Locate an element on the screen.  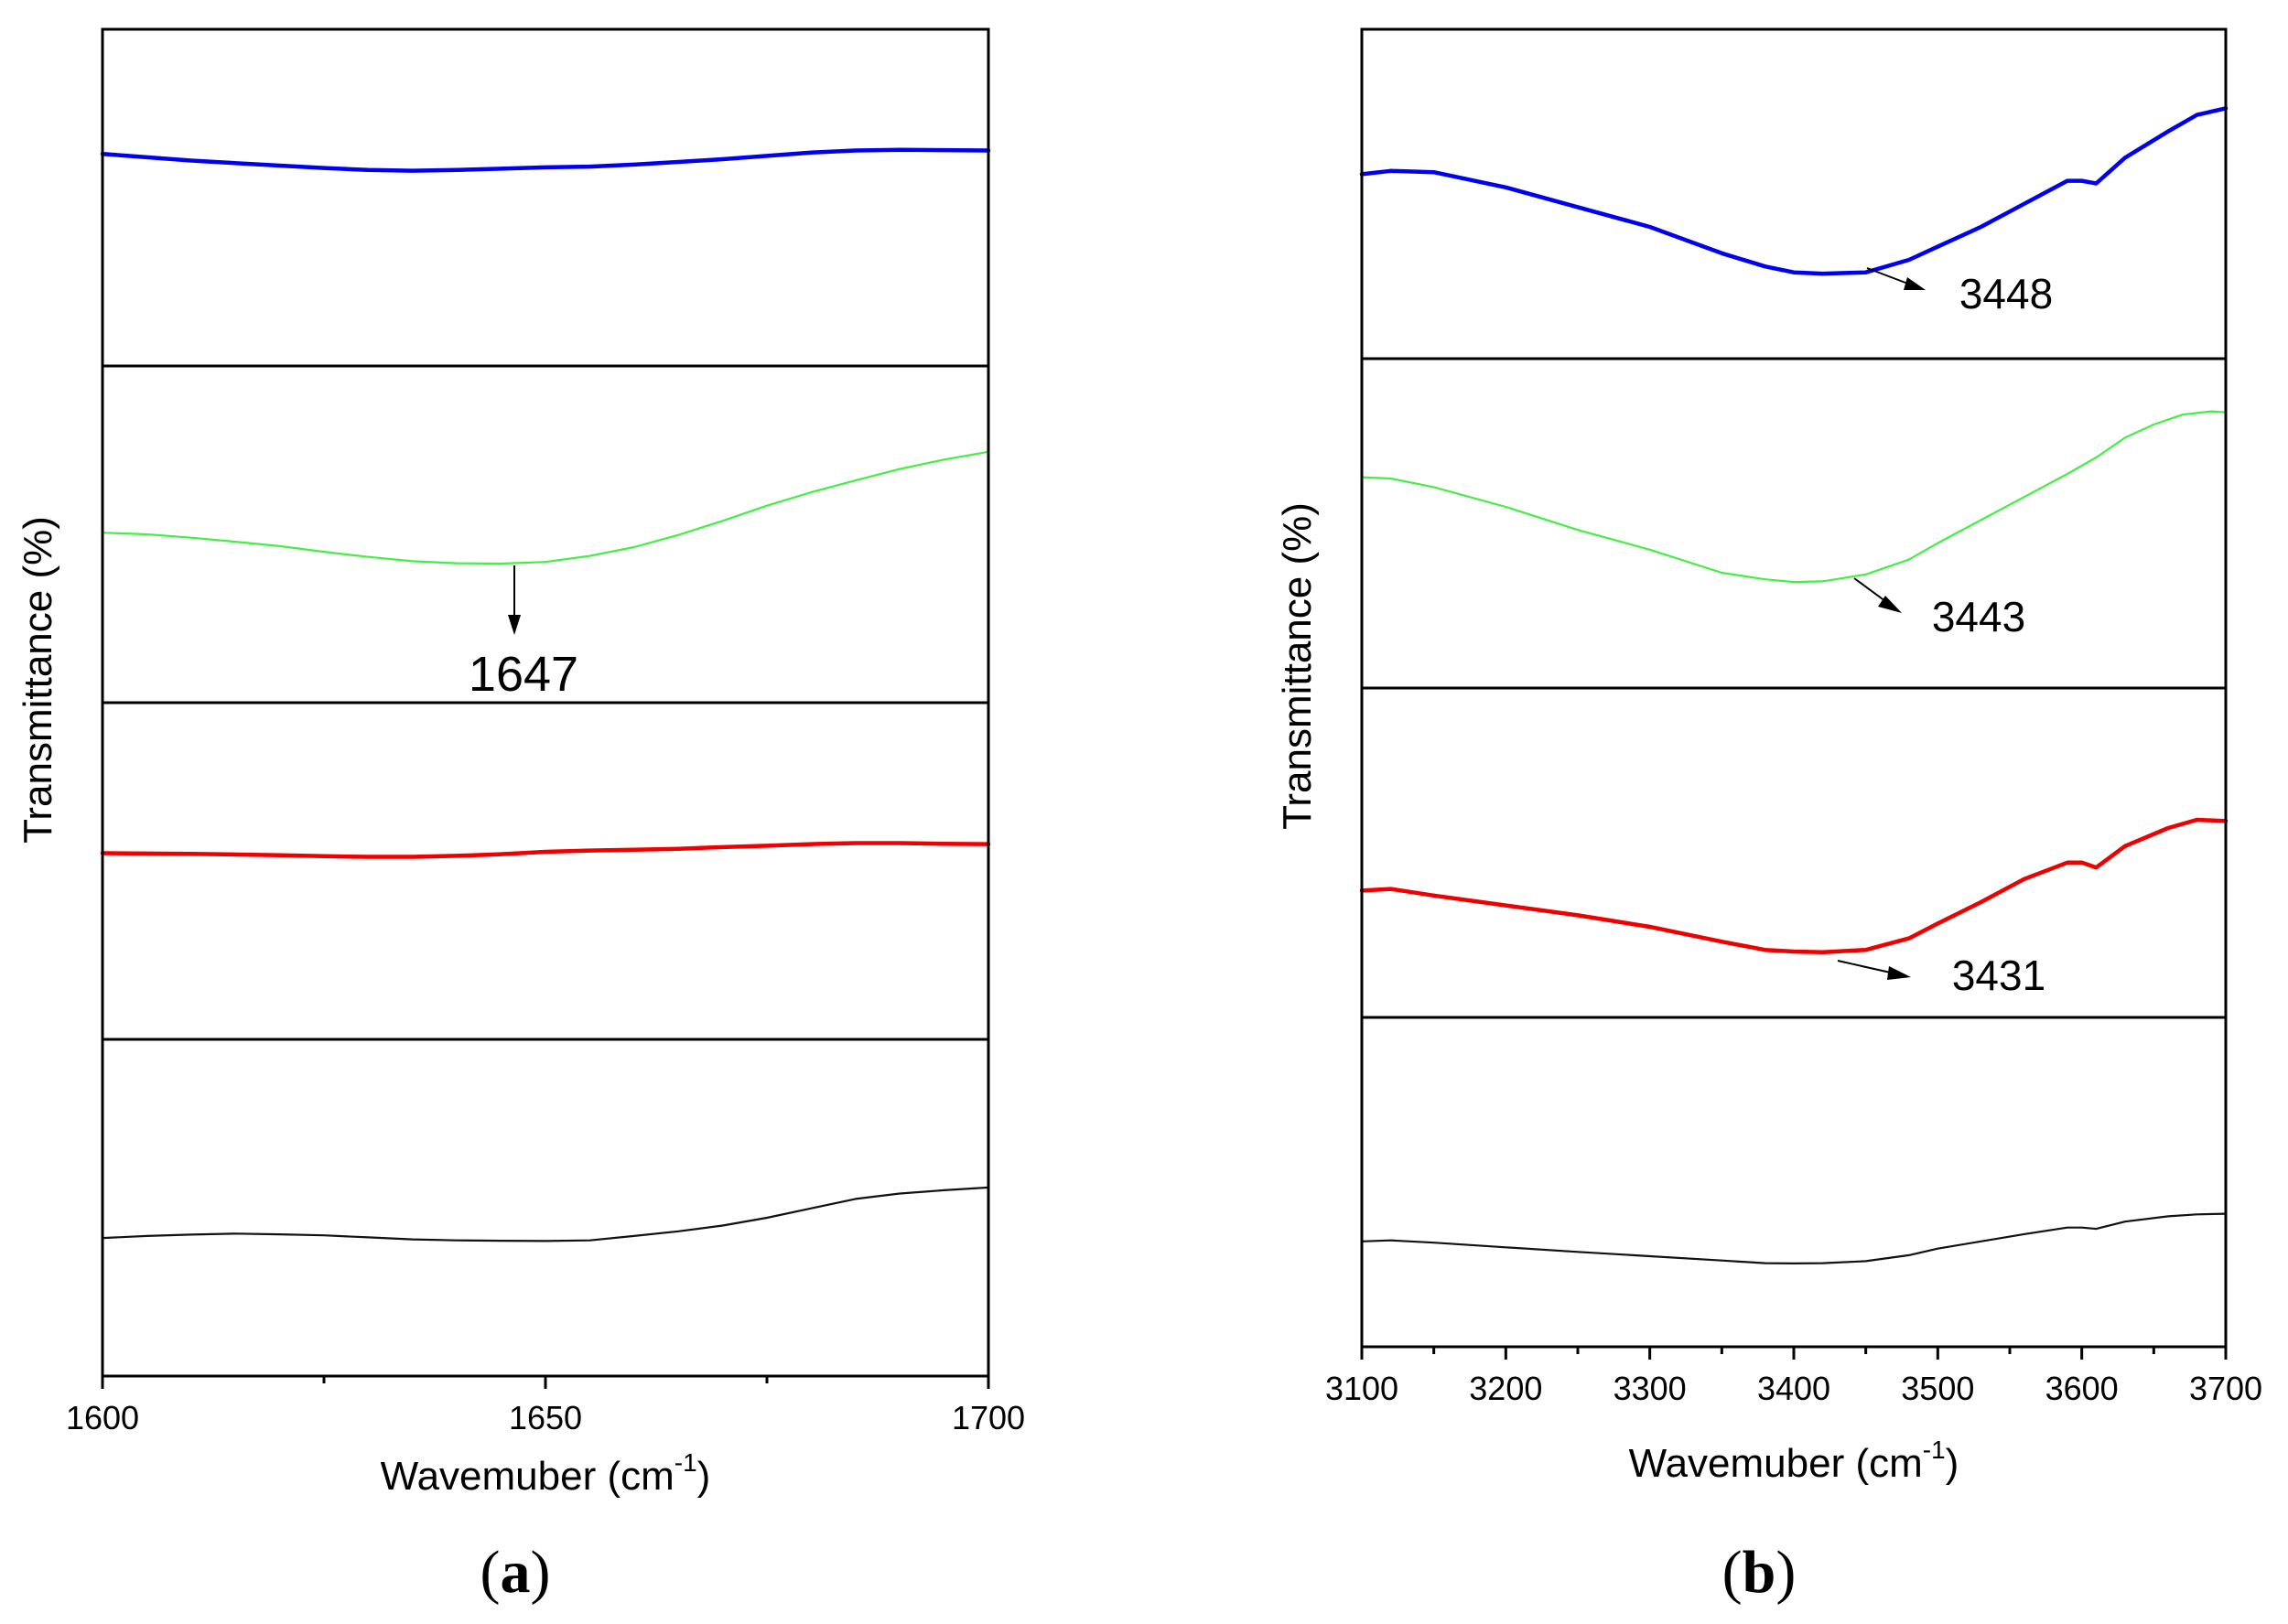
panel-a-series-green is located at coordinates (546, 507).